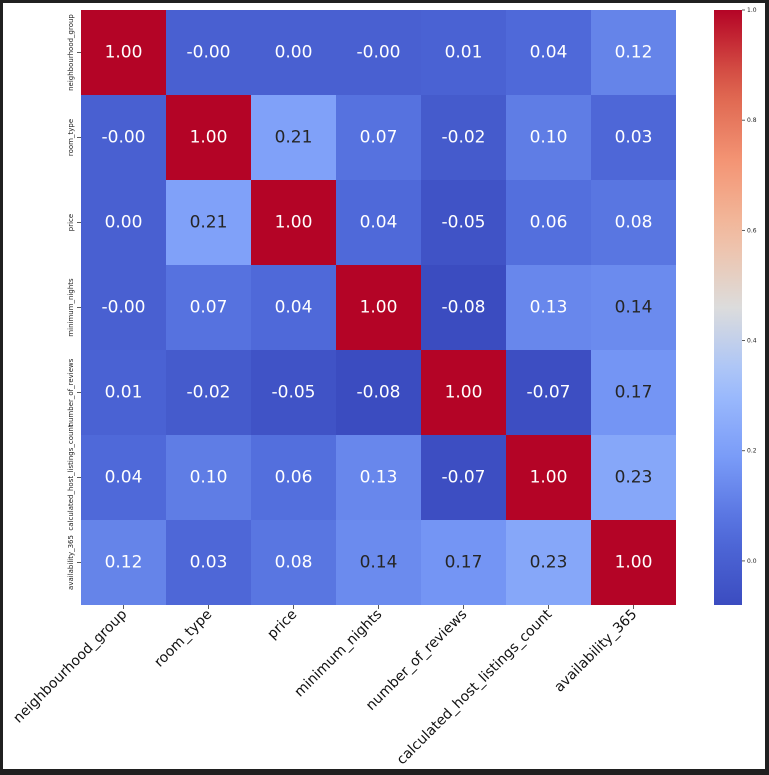 The image size is (769, 775). Describe the element at coordinates (71, 137) in the screenshot. I see `y-tick-label: room_type` at that location.